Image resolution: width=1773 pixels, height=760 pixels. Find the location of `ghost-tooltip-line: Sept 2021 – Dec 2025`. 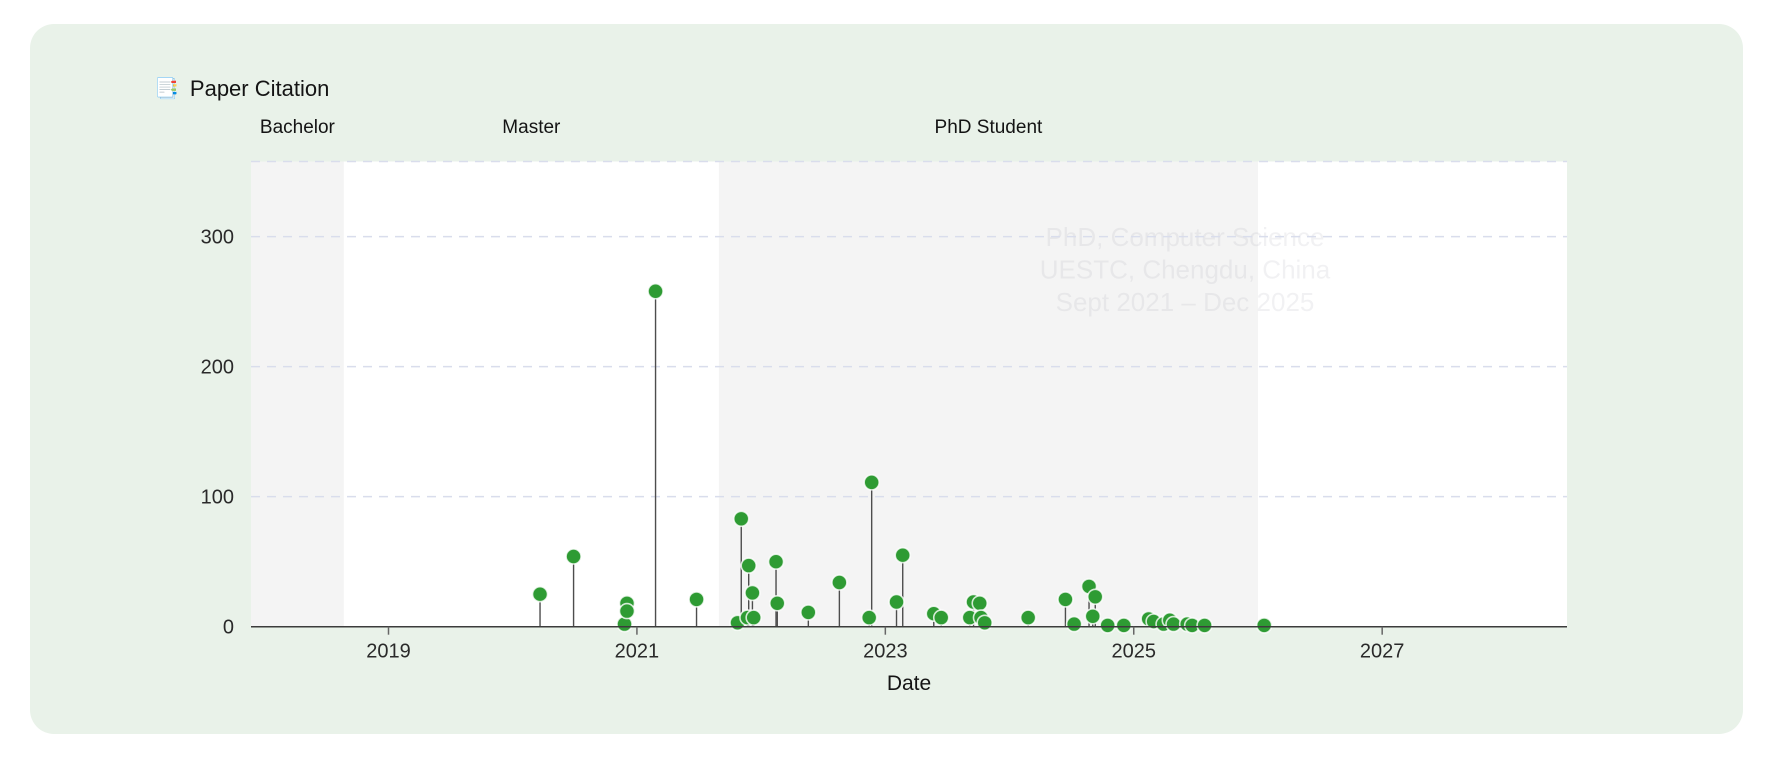

ghost-tooltip-line: Sept 2021 – Dec 2025 is located at coordinates (1185, 302).